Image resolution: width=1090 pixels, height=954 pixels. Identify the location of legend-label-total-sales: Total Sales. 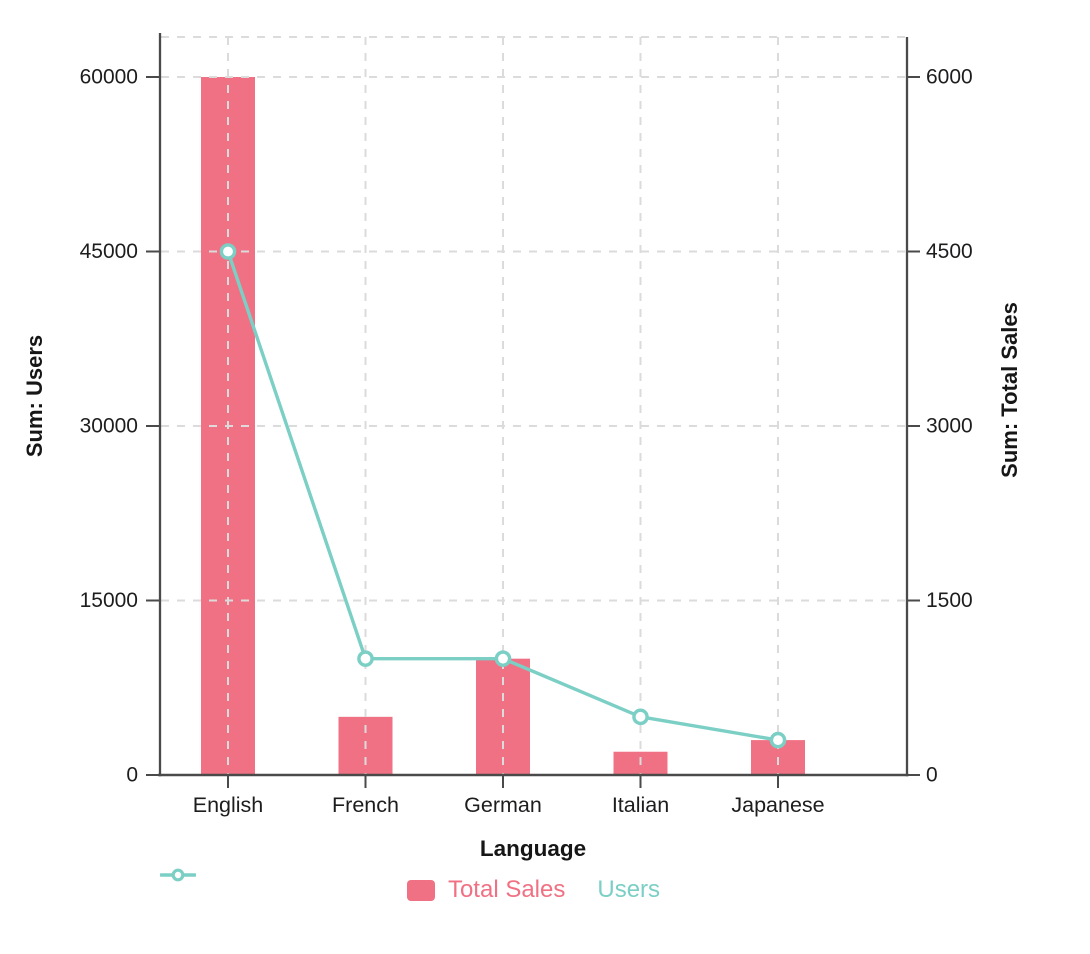
(506, 889).